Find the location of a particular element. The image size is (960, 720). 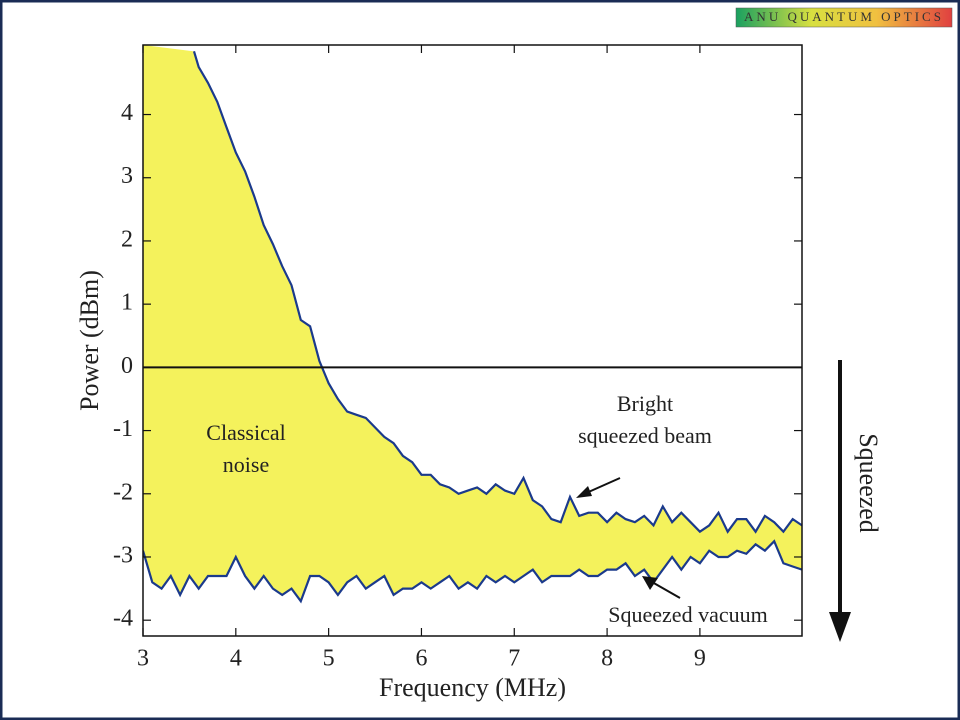

x-tick-label: 8 is located at coordinates (607, 659).